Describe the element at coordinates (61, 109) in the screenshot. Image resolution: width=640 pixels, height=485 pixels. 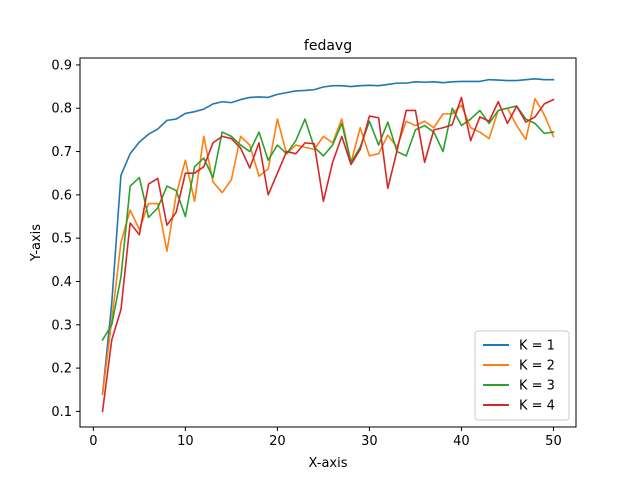
I see `y-tick-label: 0.8` at that location.